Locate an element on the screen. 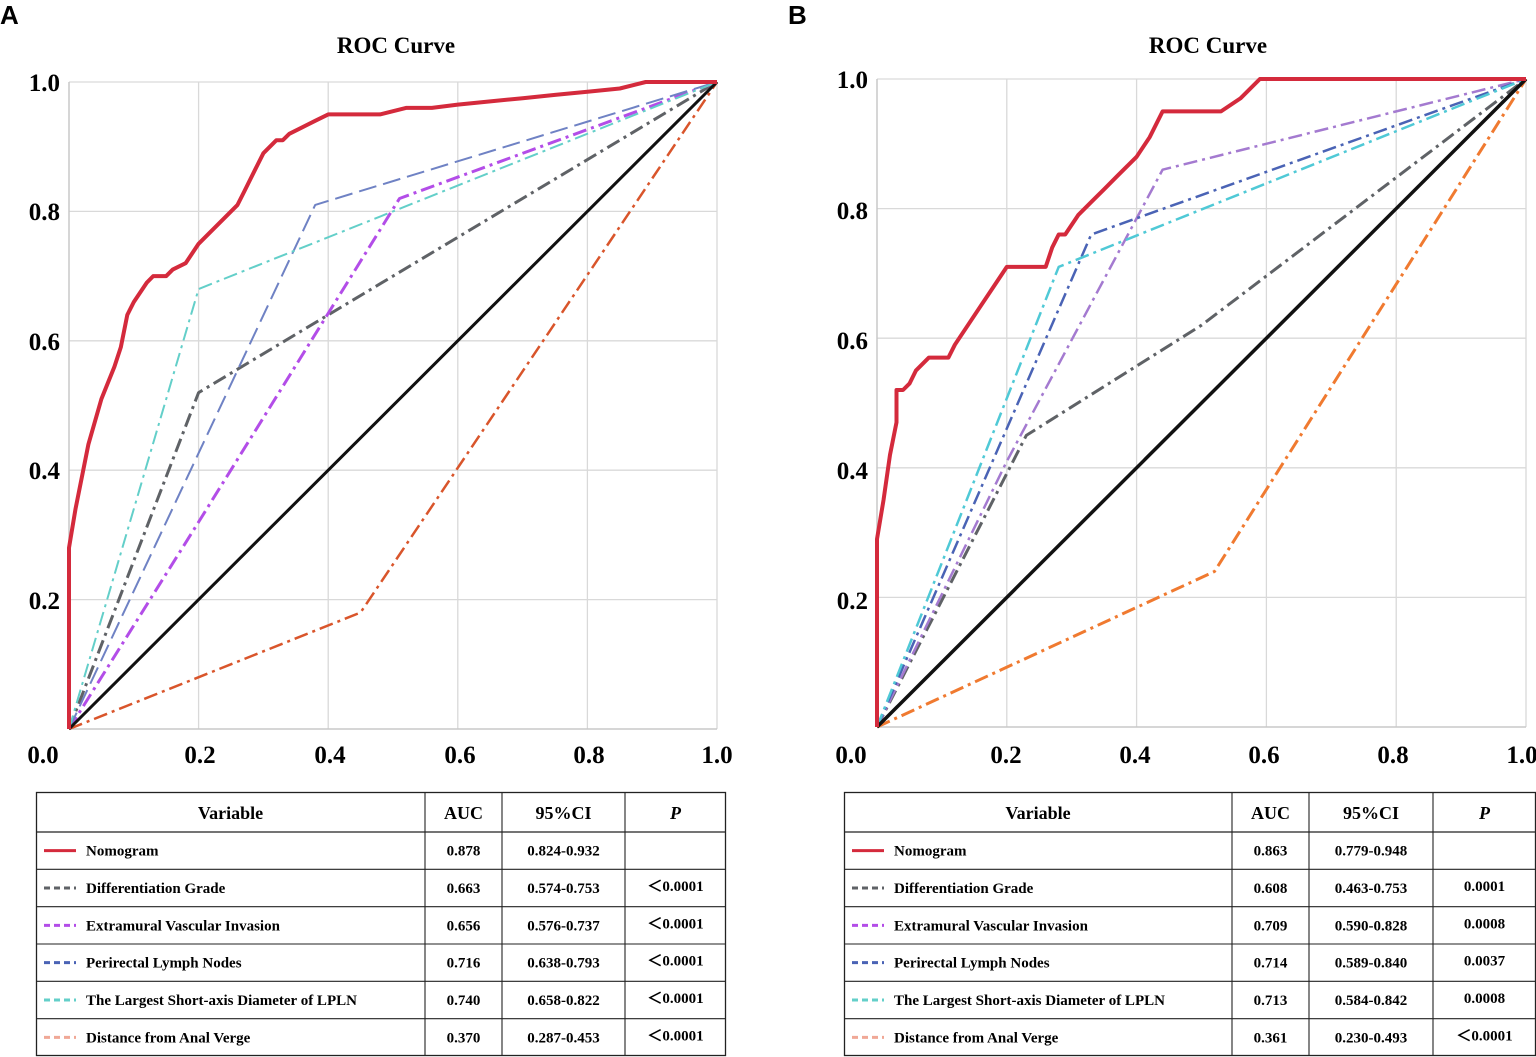 The height and width of the screenshot is (1057, 1536). ci-cell: 0.287-0.453 is located at coordinates (563, 1038).